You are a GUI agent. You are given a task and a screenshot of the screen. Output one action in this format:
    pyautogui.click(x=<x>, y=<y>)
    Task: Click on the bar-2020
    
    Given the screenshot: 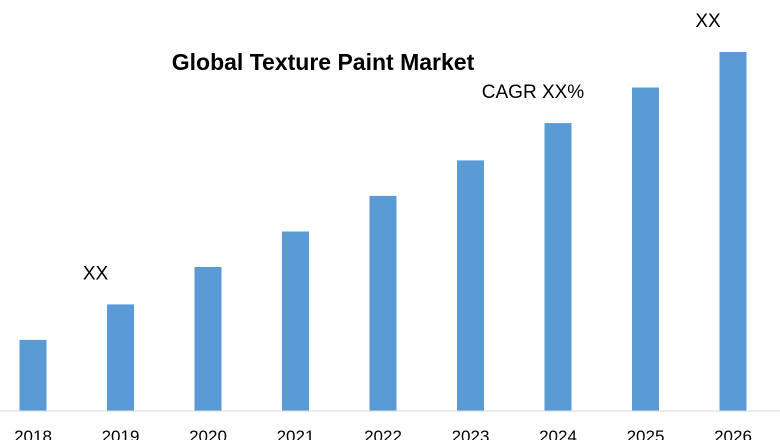 What is the action you would take?
    pyautogui.click(x=208, y=339)
    